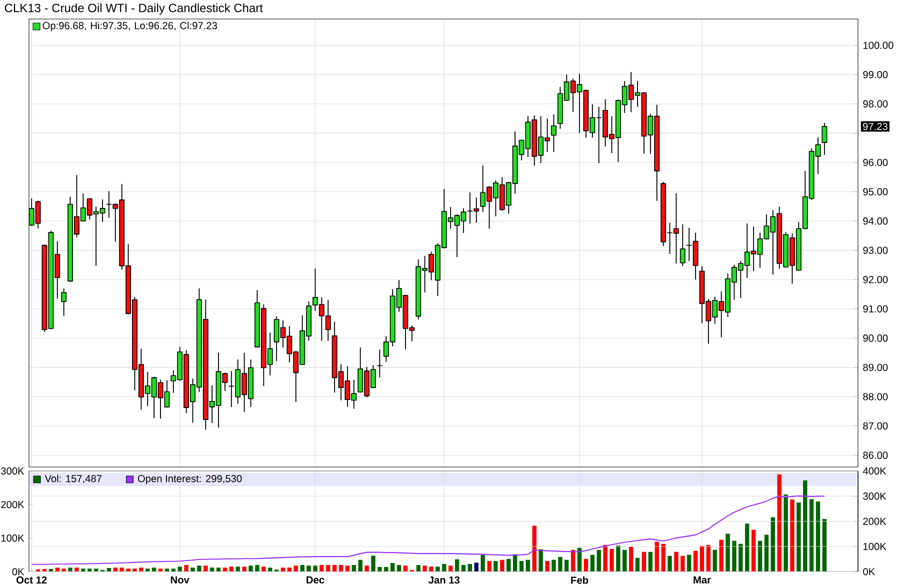 This screenshot has width=897, height=588. What do you see at coordinates (875, 250) in the screenshot?
I see `y-tick-label: 93.00` at bounding box center [875, 250].